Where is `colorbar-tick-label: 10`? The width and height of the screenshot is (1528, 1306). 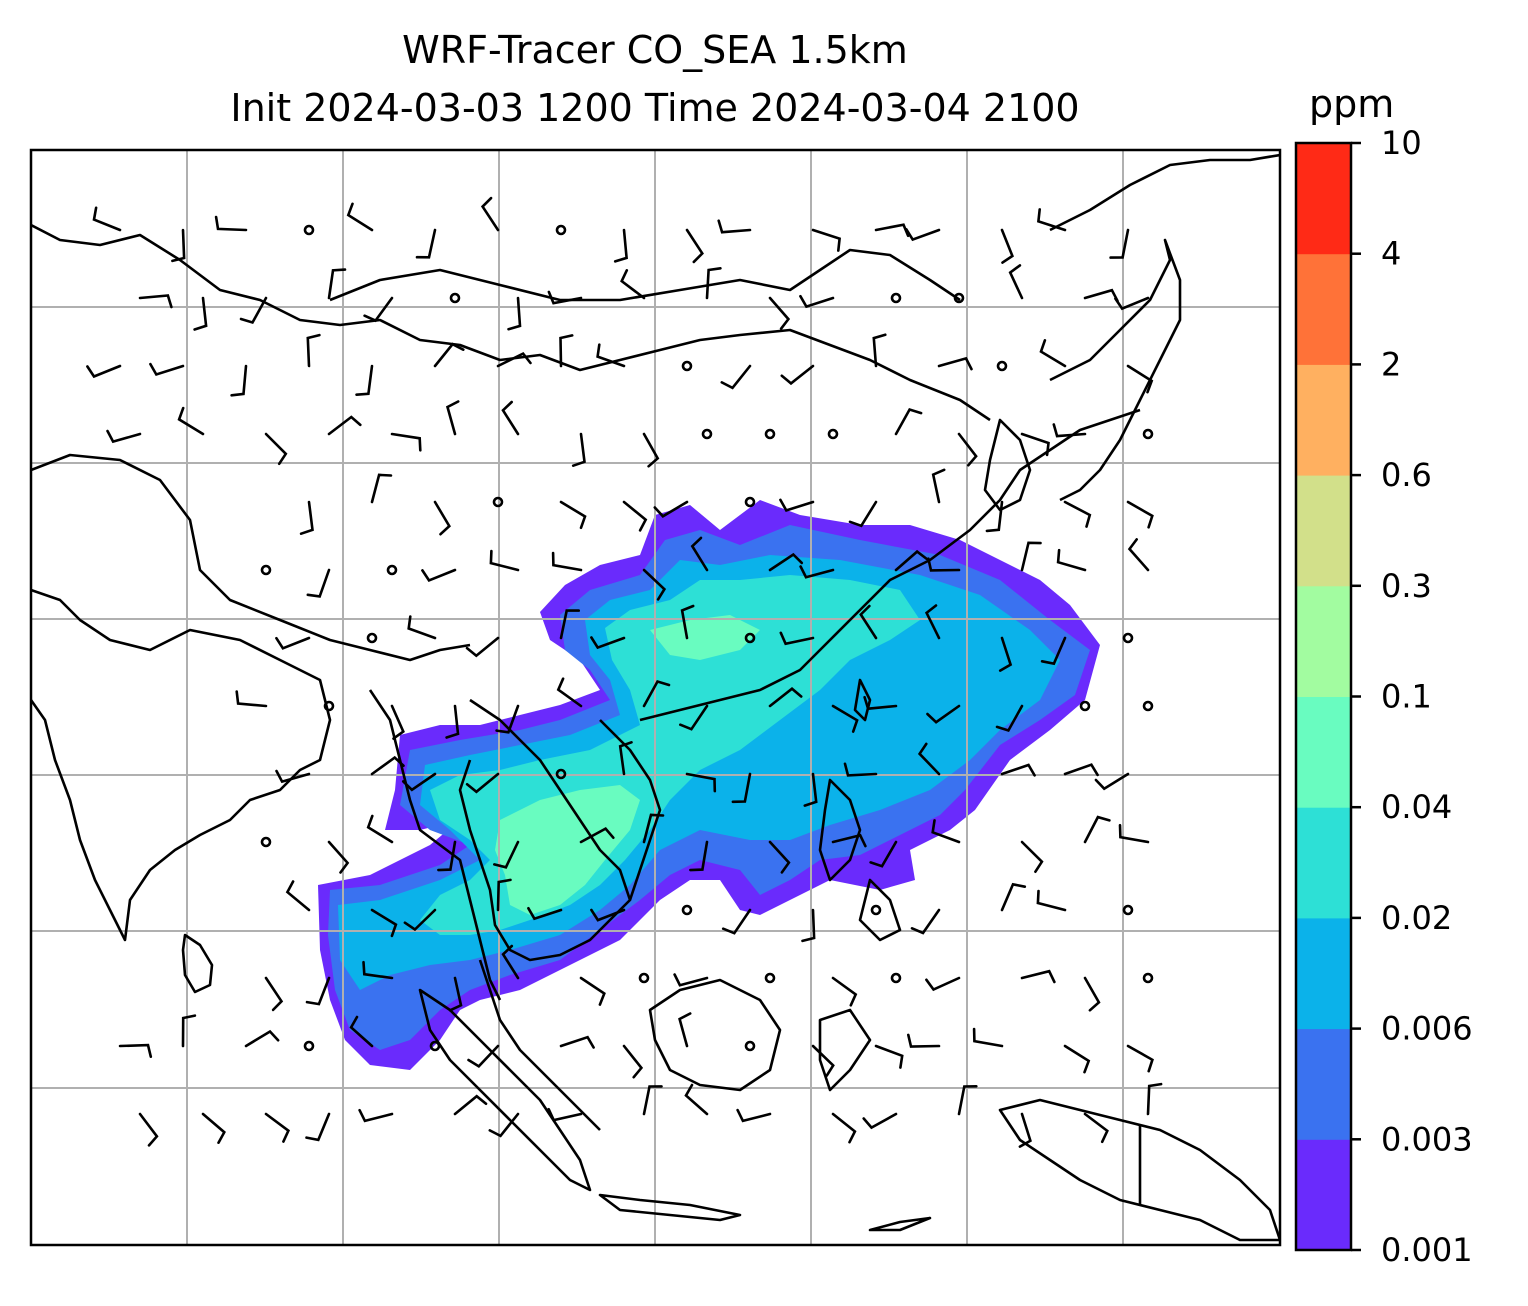
colorbar-tick-label: 10 is located at coordinates (1401, 143).